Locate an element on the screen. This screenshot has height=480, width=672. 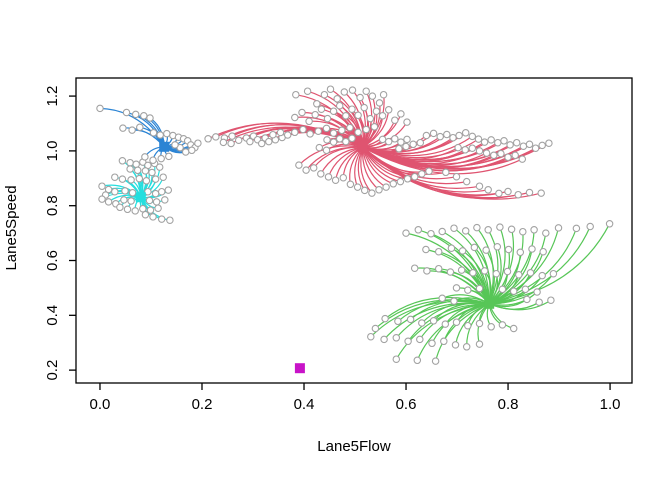
y-tick-label: 0.4 is located at coordinates (52, 315).